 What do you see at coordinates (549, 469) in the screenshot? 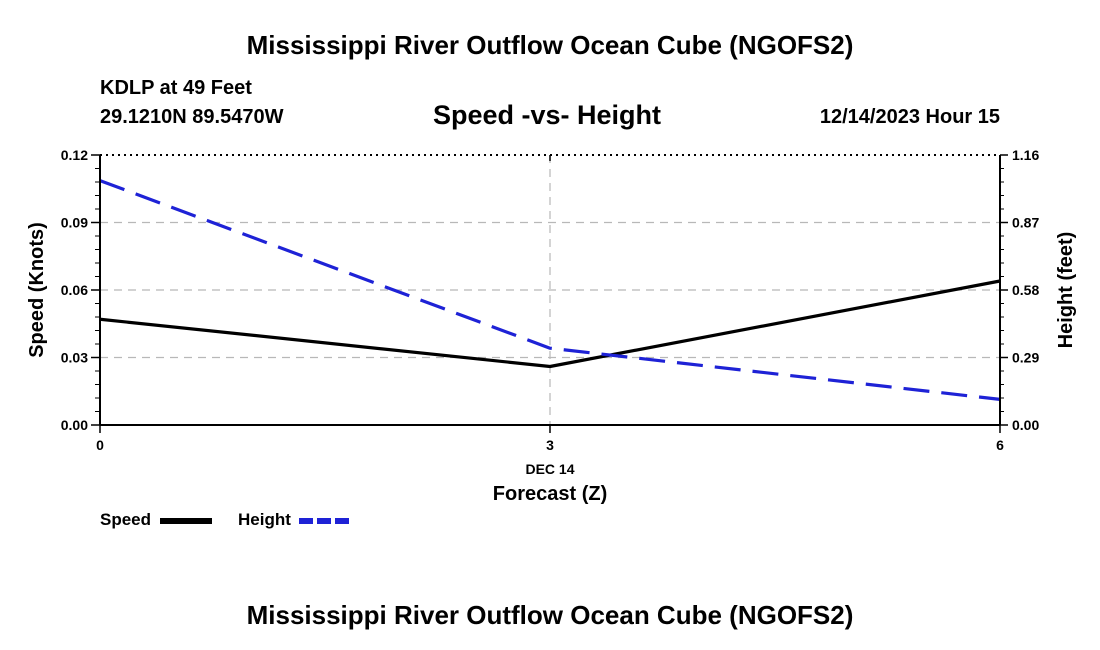
I see `x-date-label: DEC 14` at bounding box center [549, 469].